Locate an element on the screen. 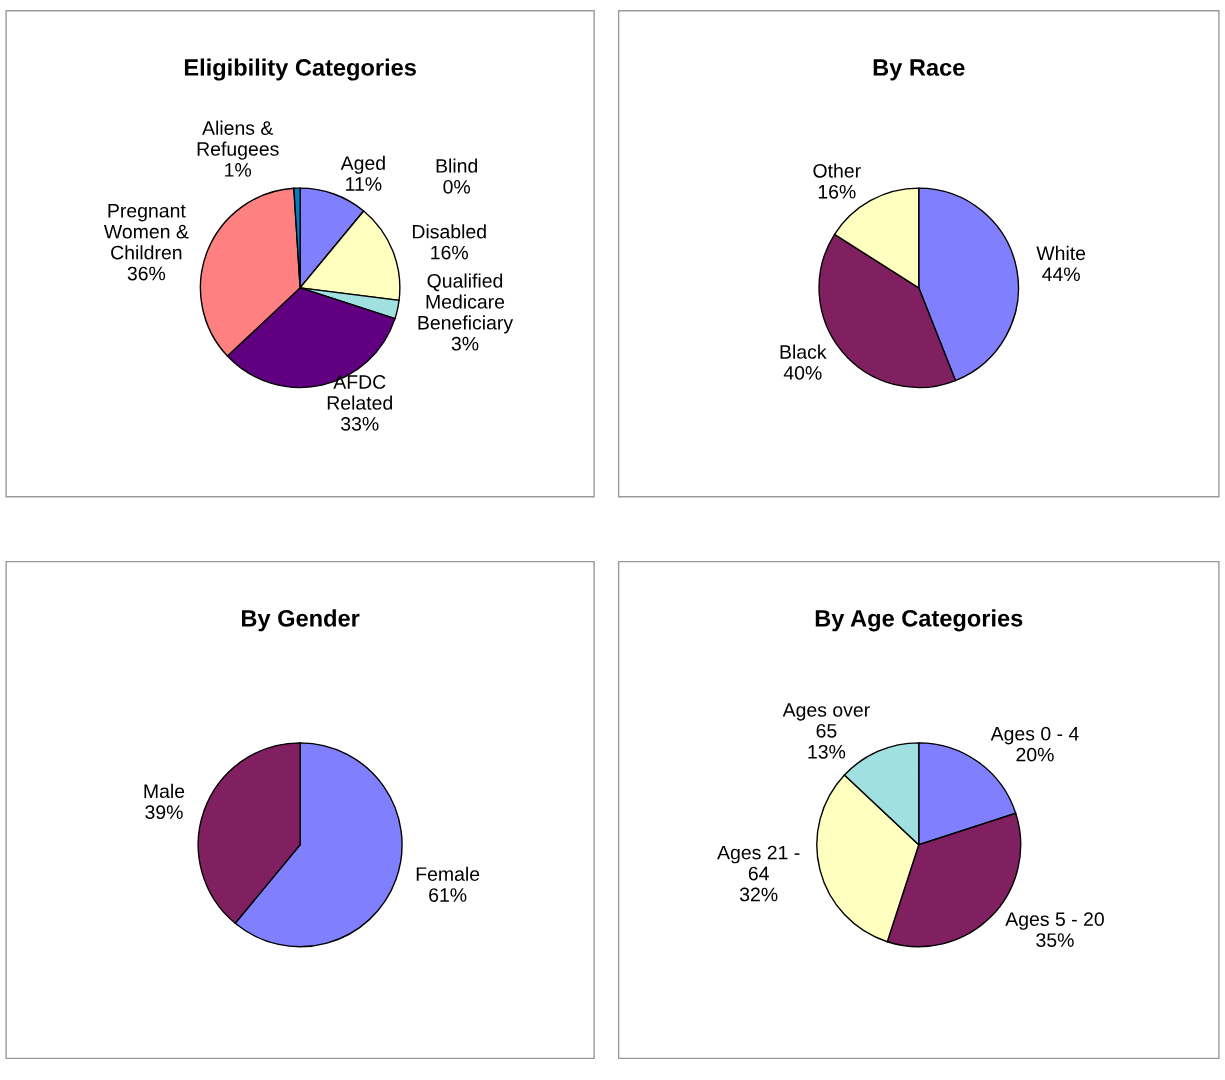  slice-label: Ages 21 - 64 is located at coordinates (758, 863).